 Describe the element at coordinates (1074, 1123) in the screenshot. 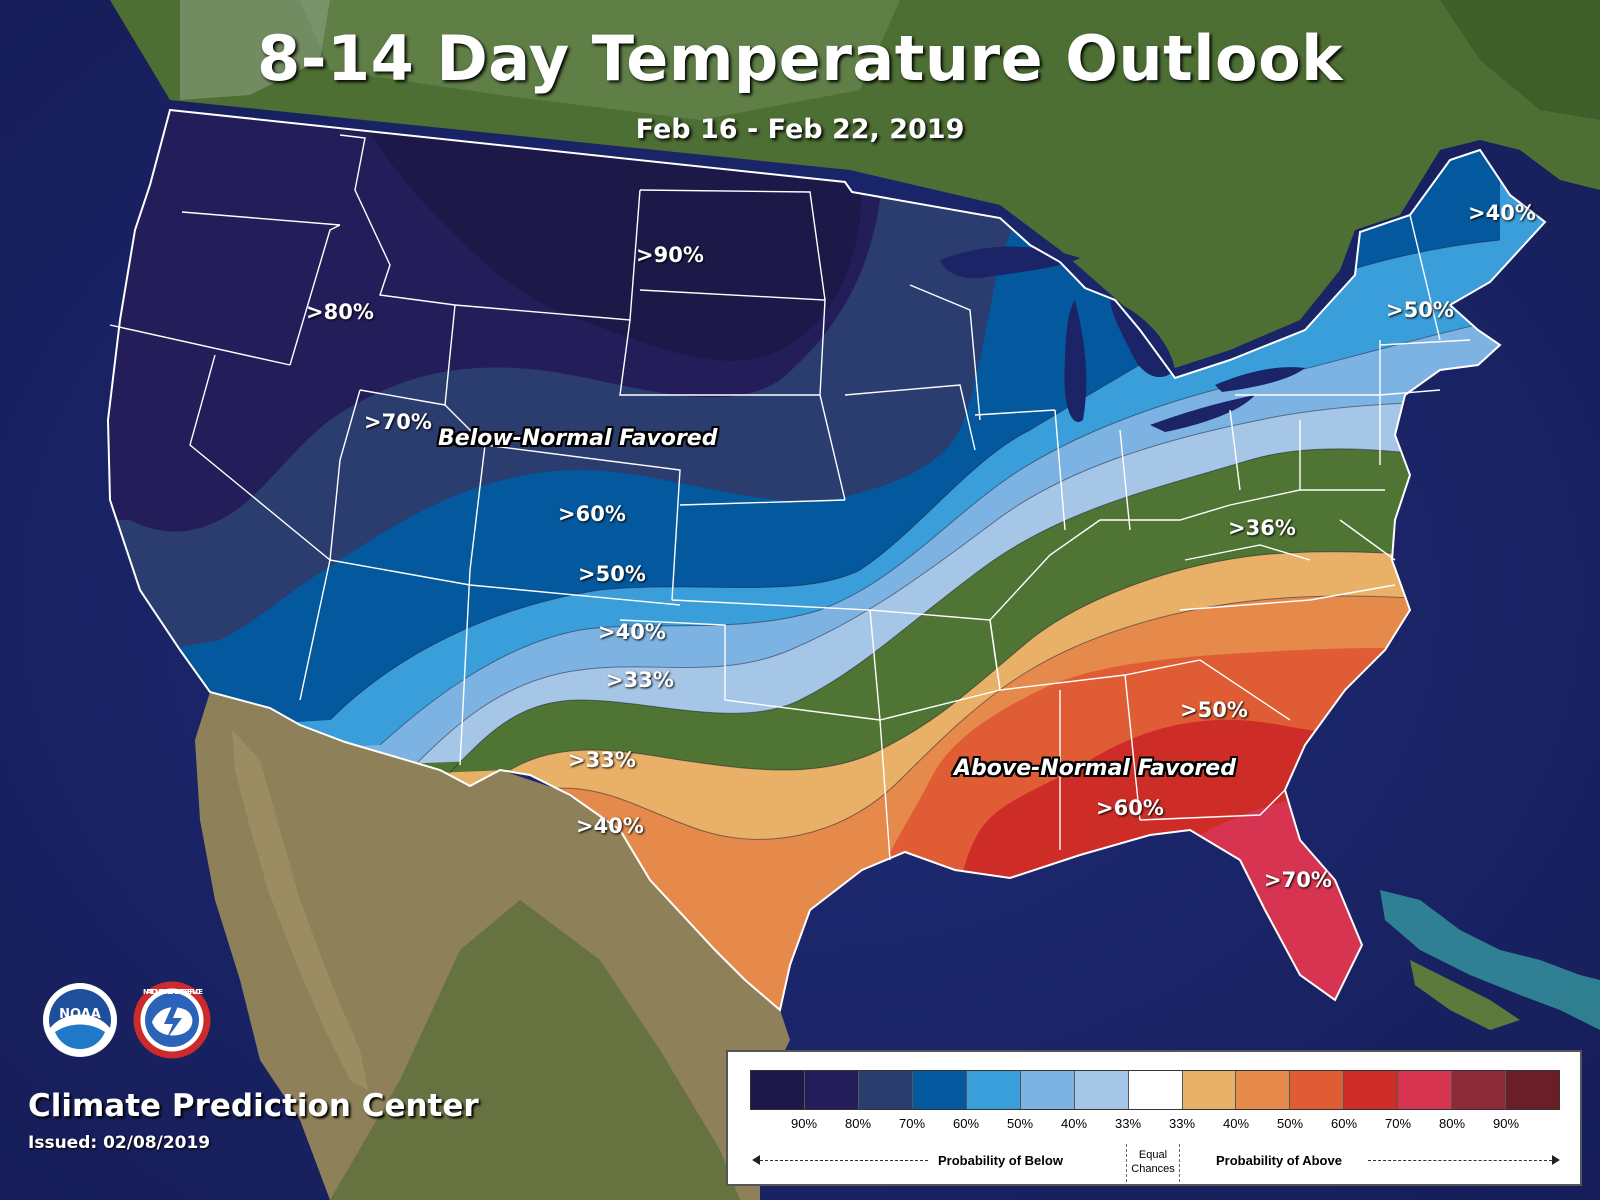

I see `legend-tick-5: 40%` at that location.